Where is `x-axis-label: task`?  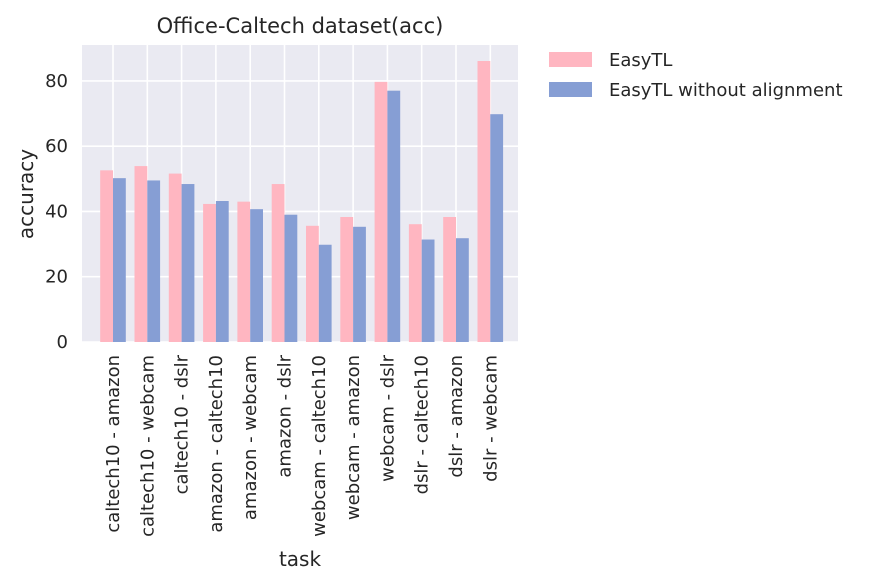
x-axis-label: task is located at coordinates (300, 559).